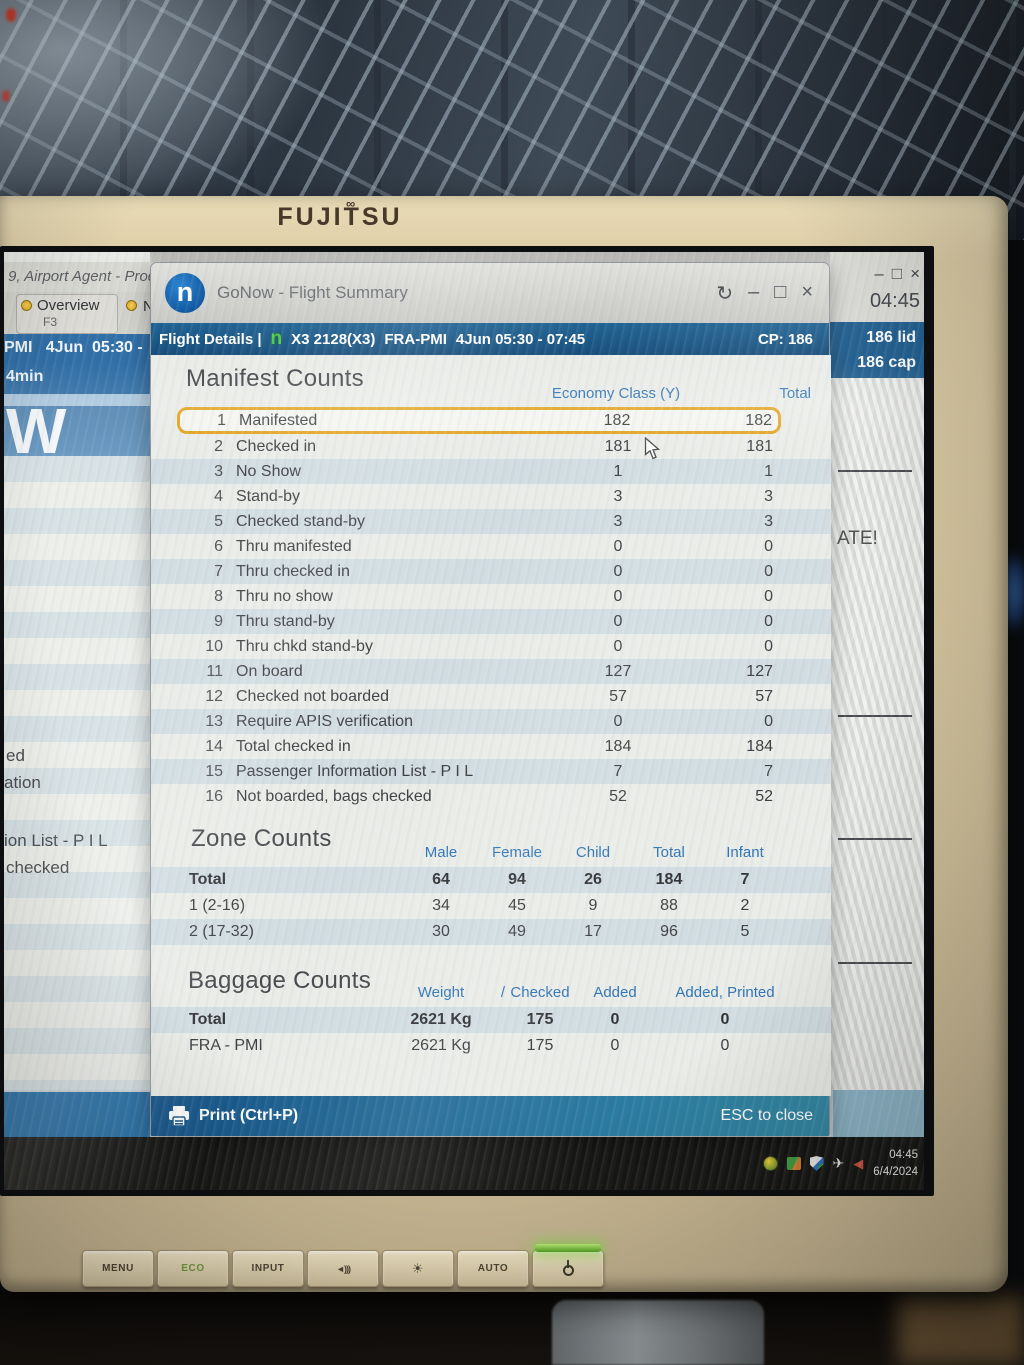  I want to click on economy-value: 7, so click(618, 771).